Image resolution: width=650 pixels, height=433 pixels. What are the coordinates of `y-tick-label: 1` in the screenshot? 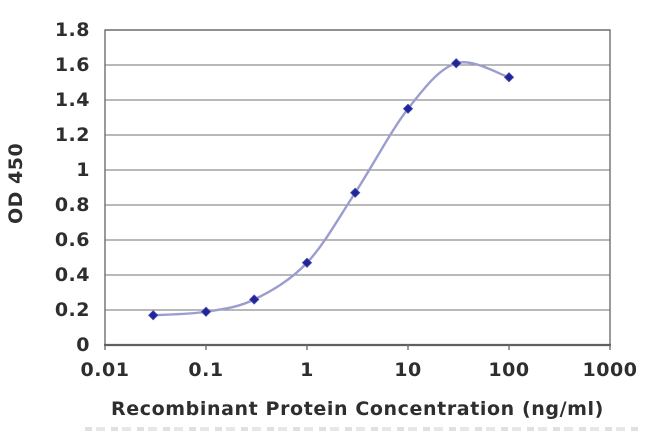 It's located at (83, 170).